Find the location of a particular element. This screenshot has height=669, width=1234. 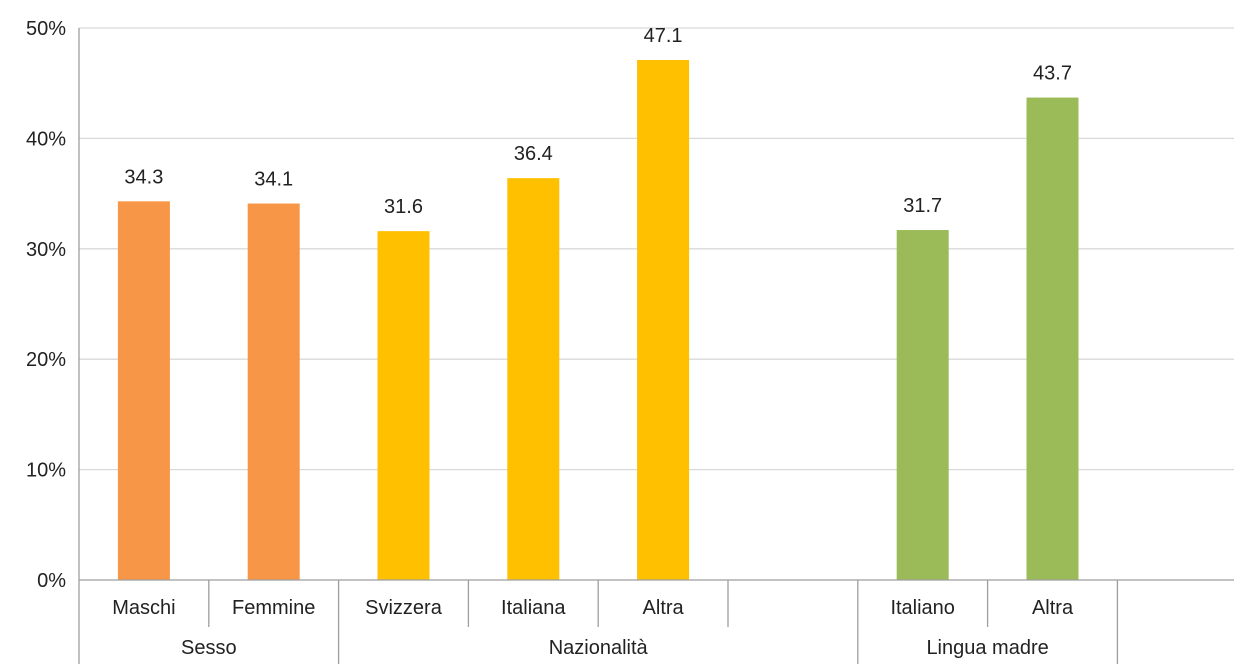

group-label: Nazionalità is located at coordinates (599, 648).